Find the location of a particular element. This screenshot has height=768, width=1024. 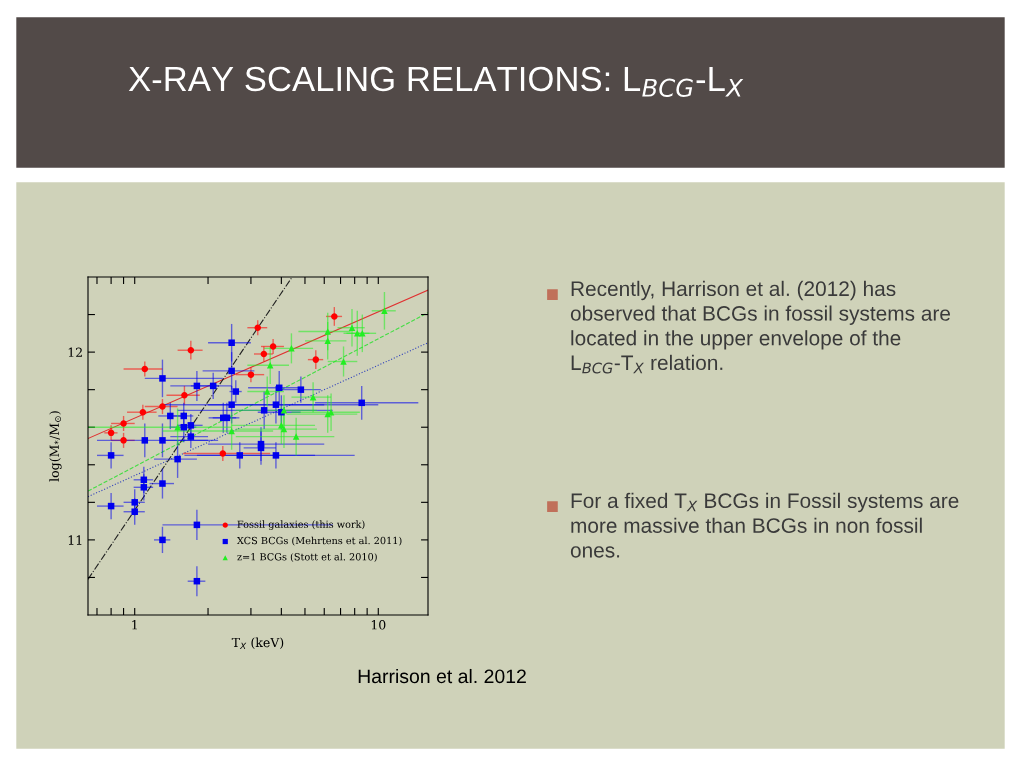

x-tick-label: 10 is located at coordinates (378, 625).